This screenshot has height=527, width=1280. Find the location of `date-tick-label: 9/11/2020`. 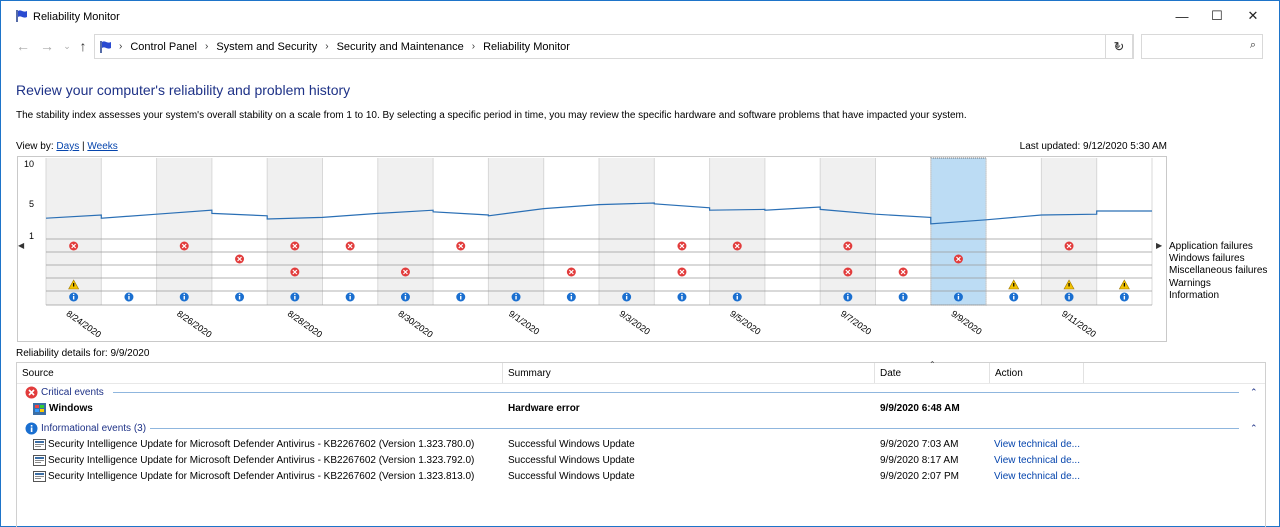

date-tick-label: 9/11/2020 is located at coordinates (1079, 323).